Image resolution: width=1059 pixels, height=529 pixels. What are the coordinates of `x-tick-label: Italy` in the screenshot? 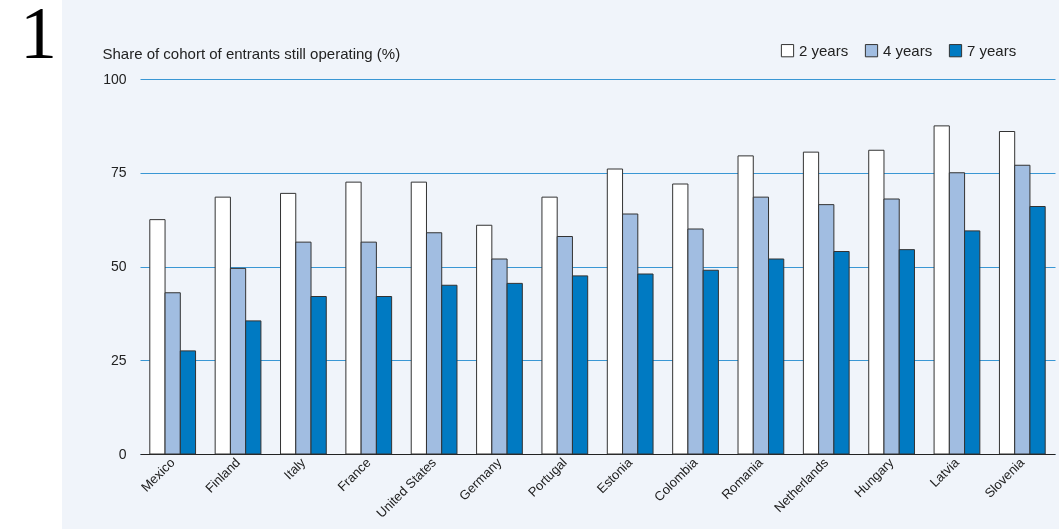 It's located at (294, 468).